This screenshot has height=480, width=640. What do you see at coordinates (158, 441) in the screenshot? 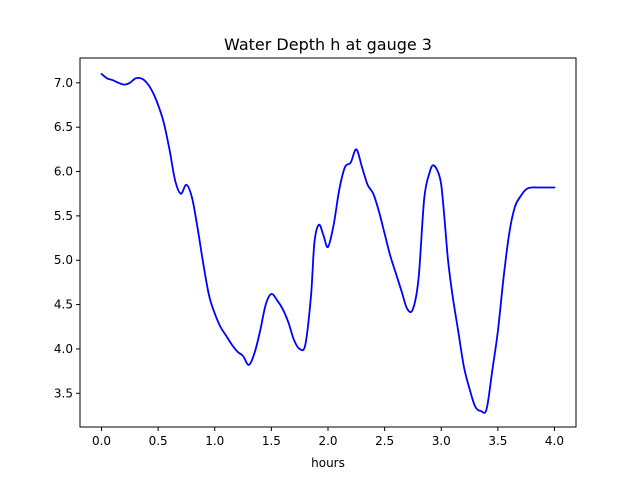
I see `x-tick-label: 0.5` at bounding box center [158, 441].